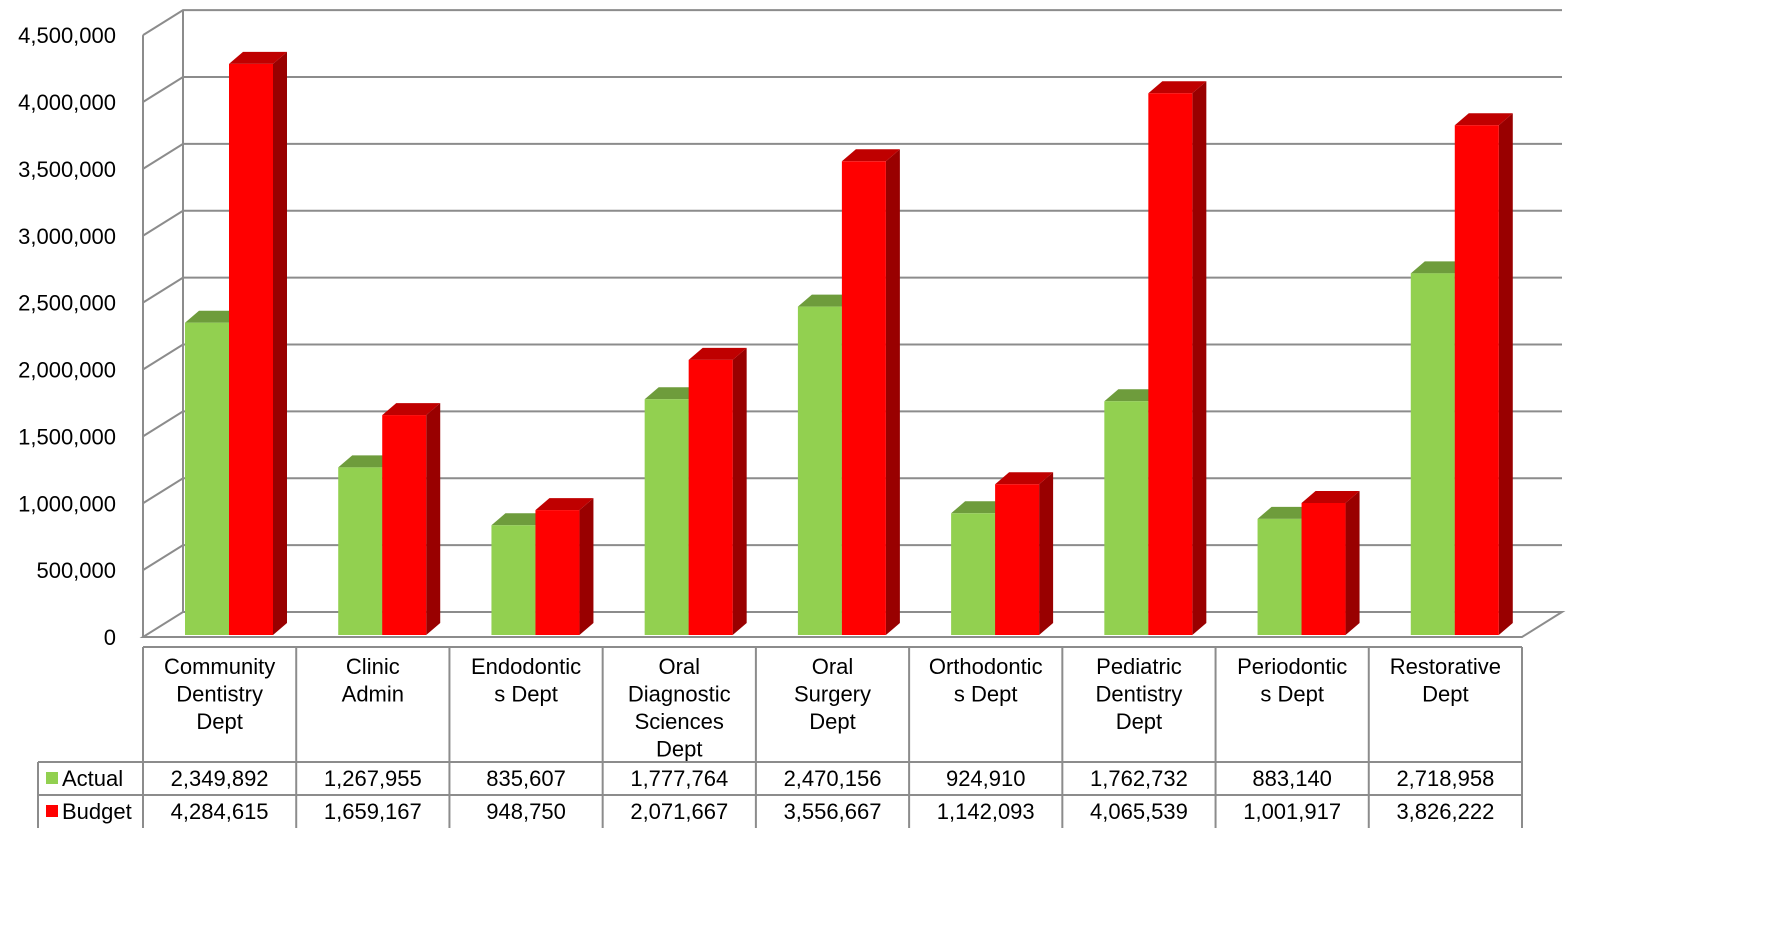  What do you see at coordinates (1292, 778) in the screenshot?
I see `data-label: 883,140` at bounding box center [1292, 778].